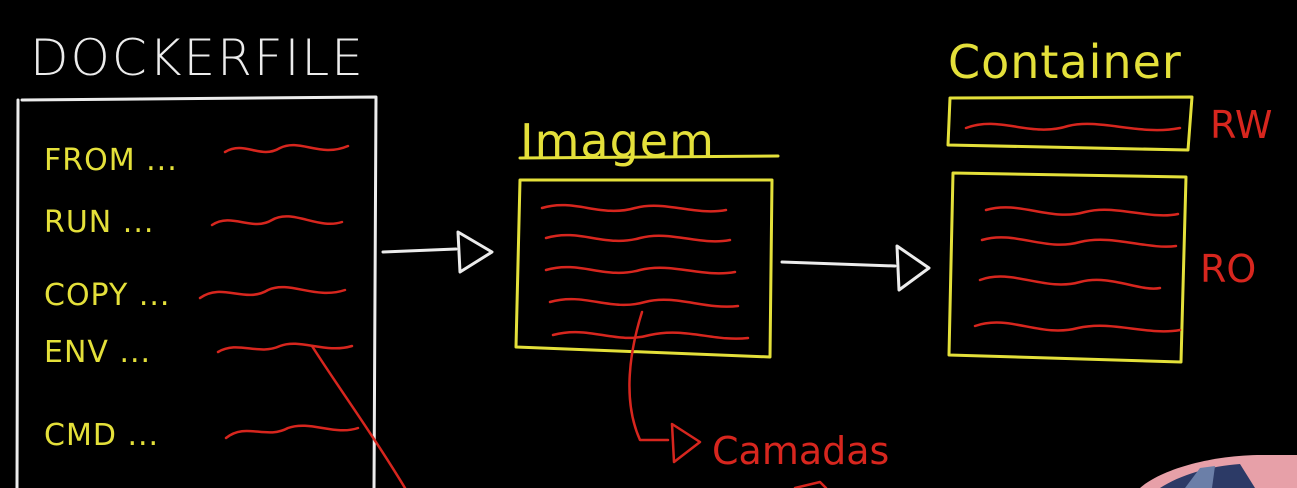 The height and width of the screenshot is (488, 1297). I want to click on dockerfile-title: DOCKERFILE, so click(197, 58).